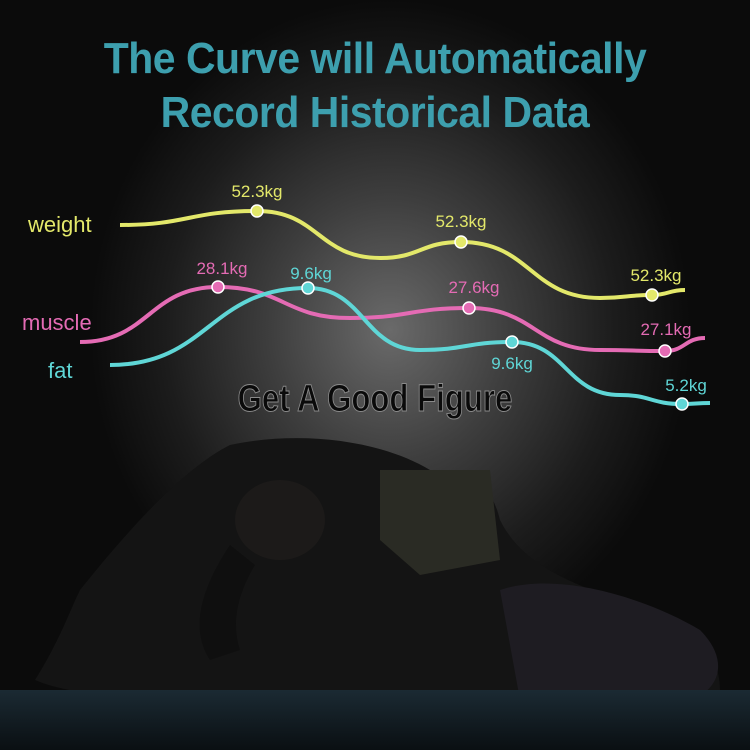 The image size is (750, 750). Describe the element at coordinates (221, 268) in the screenshot. I see `muscle-data-label: 28.1kg` at that location.